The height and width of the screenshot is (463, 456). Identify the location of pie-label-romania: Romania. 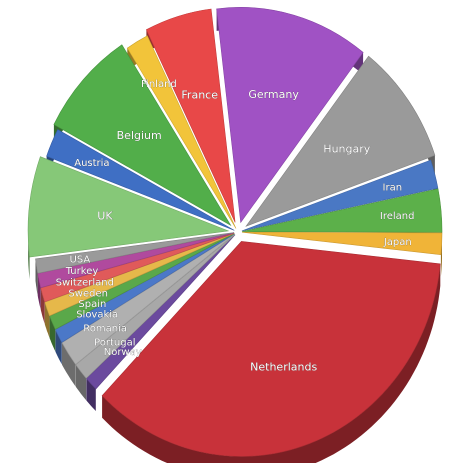
(105, 329).